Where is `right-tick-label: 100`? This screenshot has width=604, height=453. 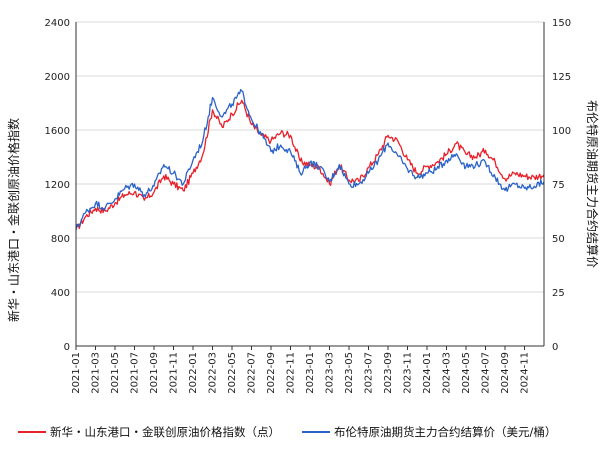
right-tick-label: 100 is located at coordinates (561, 131).